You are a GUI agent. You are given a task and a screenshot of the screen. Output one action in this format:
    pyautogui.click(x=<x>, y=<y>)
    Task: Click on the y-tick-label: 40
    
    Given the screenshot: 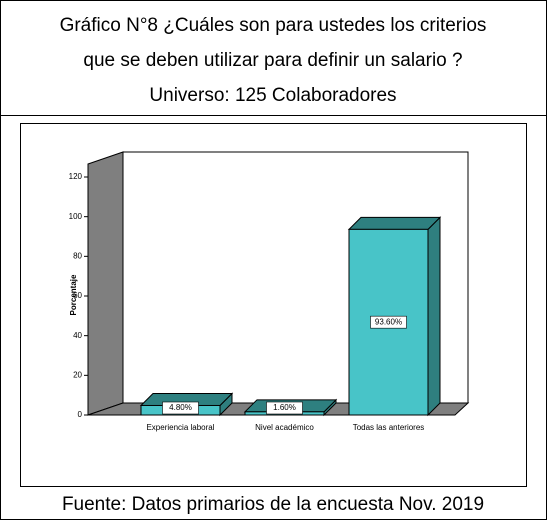 What is the action you would take?
    pyautogui.click(x=77, y=335)
    